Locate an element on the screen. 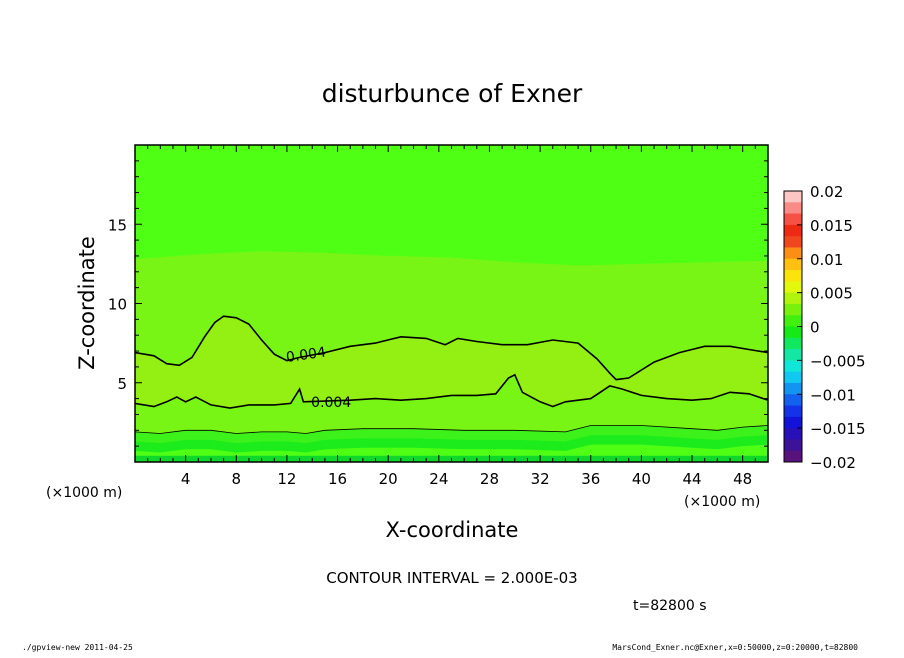  x-tick-label: 40 is located at coordinates (641, 479).